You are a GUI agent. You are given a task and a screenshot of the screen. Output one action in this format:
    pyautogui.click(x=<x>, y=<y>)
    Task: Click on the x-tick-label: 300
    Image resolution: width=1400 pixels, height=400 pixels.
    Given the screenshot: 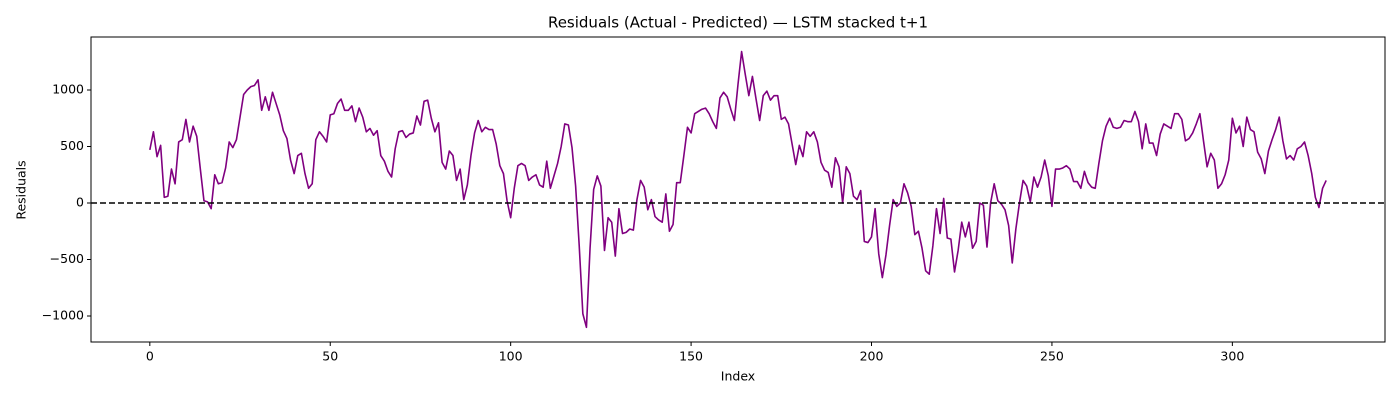 What is the action you would take?
    pyautogui.click(x=1232, y=356)
    